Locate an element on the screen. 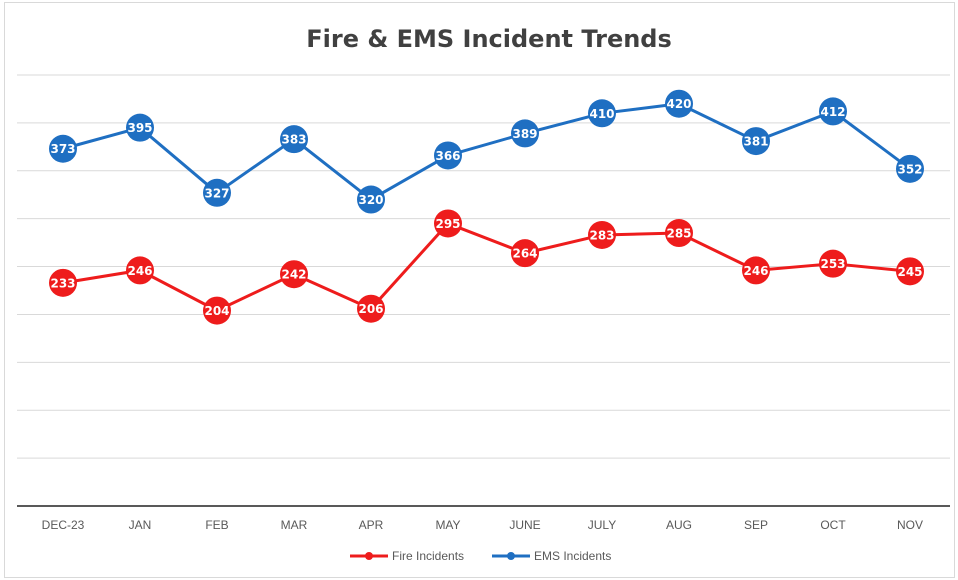  legend-item: Fire Incidents is located at coordinates (407, 556).